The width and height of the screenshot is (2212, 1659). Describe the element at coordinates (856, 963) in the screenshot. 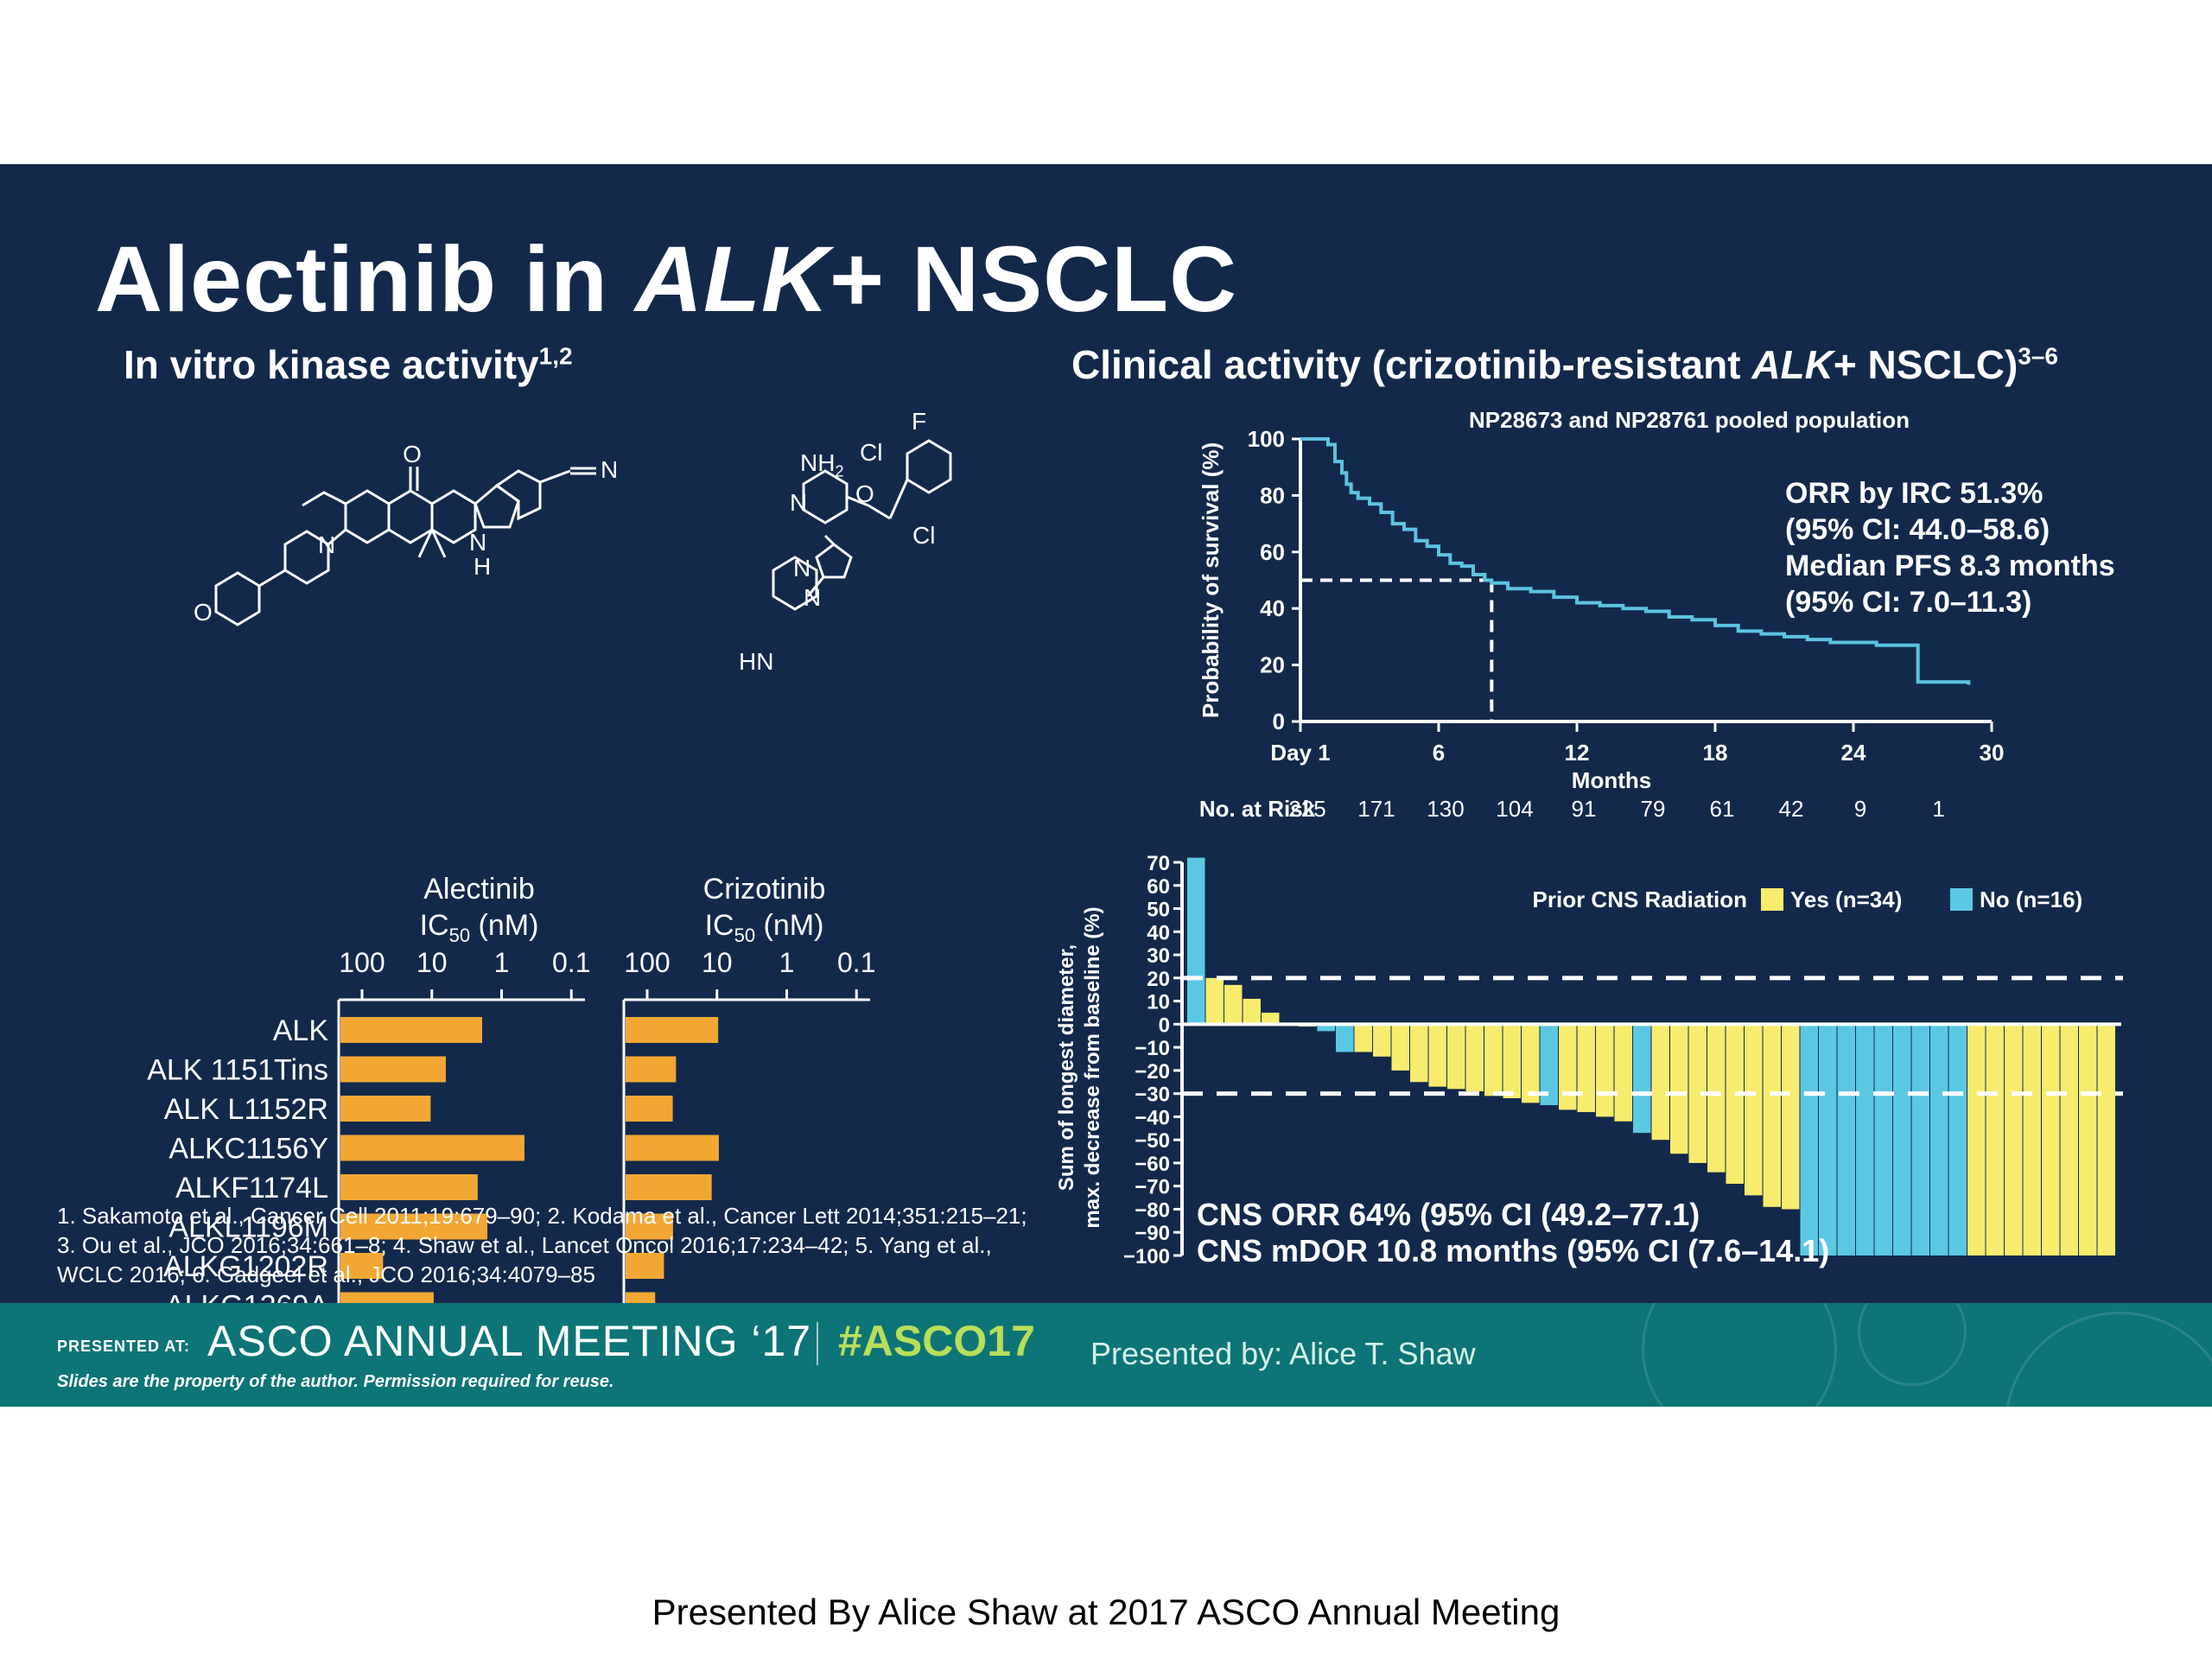

I see `ic50-chart-1-tick-label: 0.1` at that location.